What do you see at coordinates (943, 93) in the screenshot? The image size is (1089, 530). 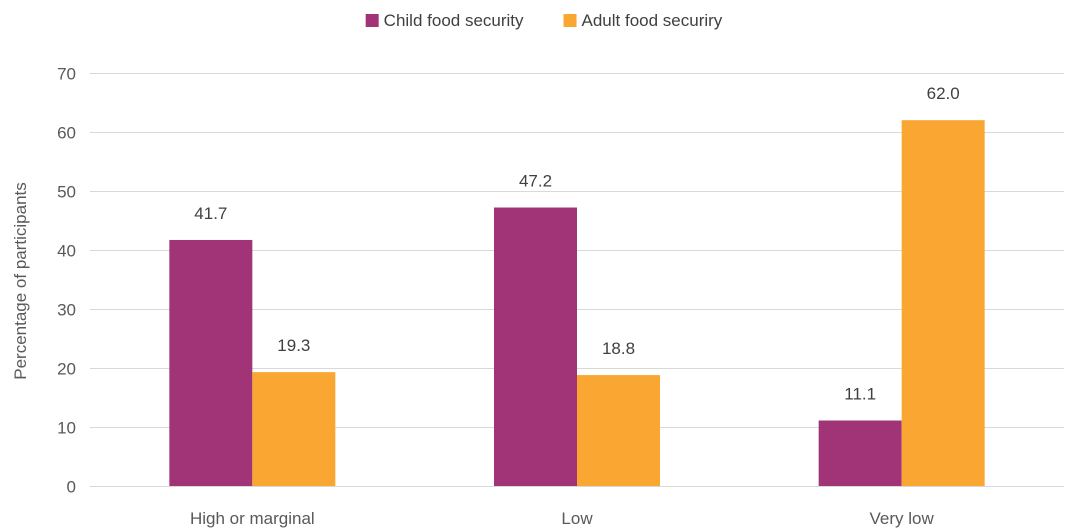 I see `data-label: 62.0` at bounding box center [943, 93].